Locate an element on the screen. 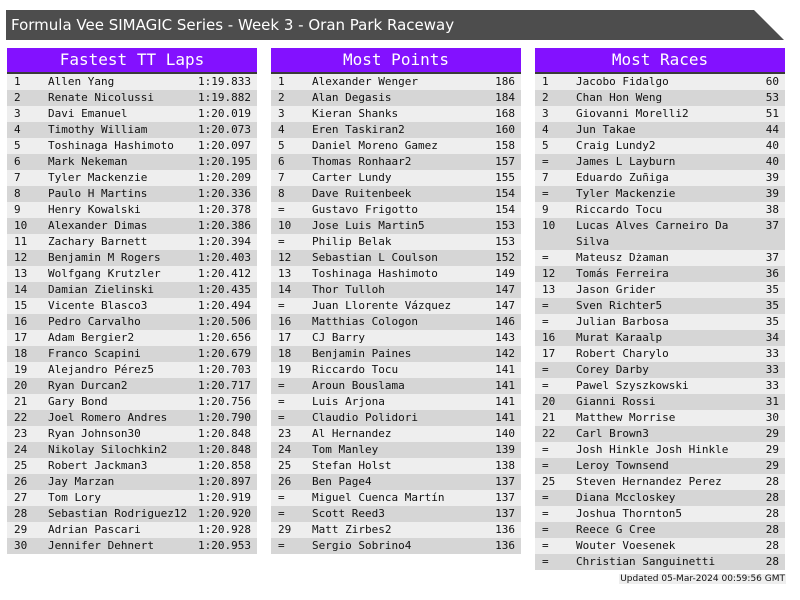 The width and height of the screenshot is (800, 600). table-row: 12 Benjamin M Rogers 1:20.403 is located at coordinates (132, 258).